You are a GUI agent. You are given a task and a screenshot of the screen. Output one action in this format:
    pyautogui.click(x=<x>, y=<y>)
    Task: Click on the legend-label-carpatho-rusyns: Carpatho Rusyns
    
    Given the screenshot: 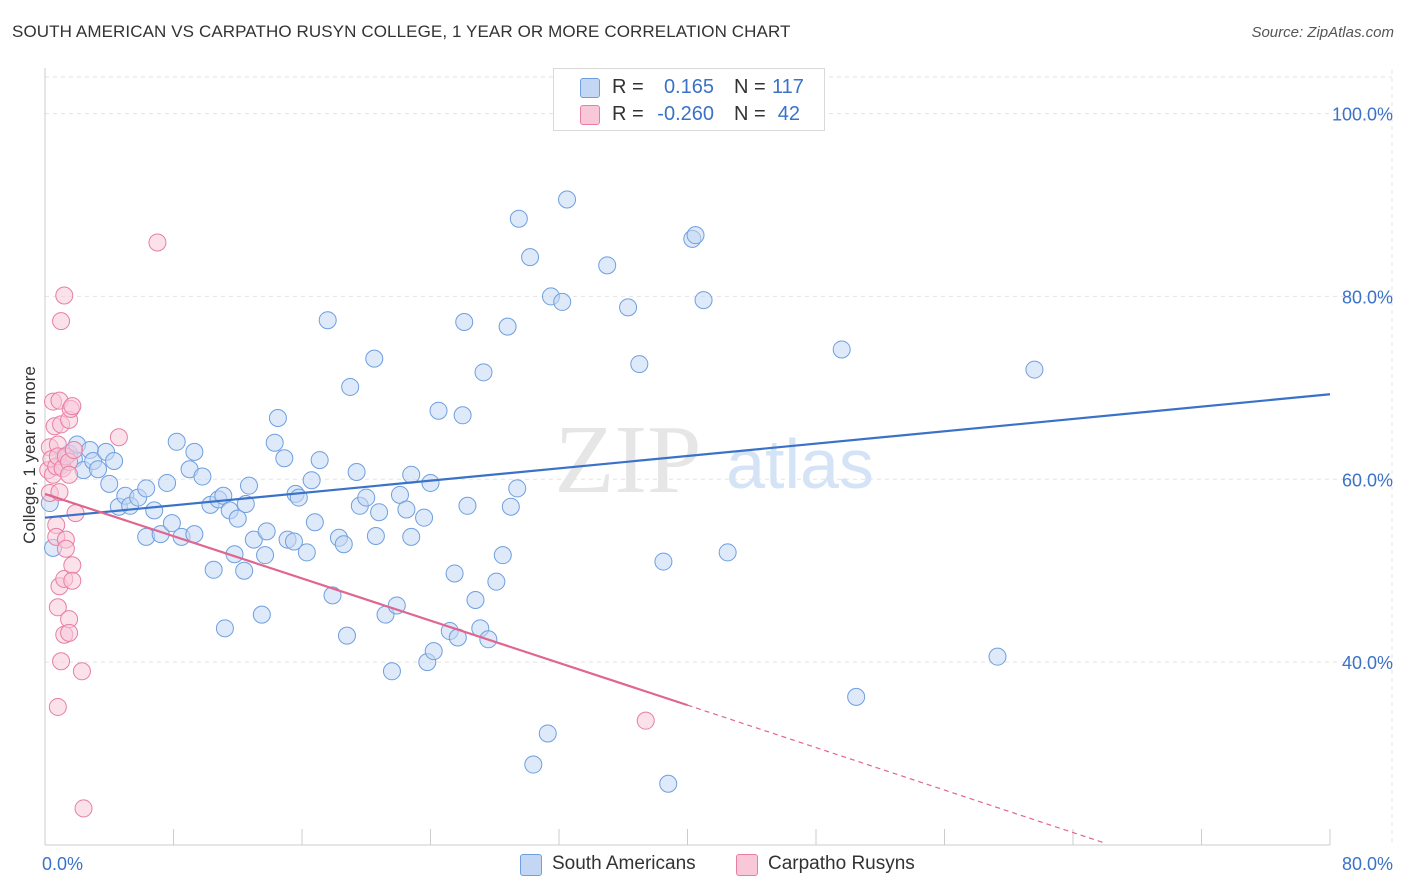 What is the action you would take?
    pyautogui.click(x=841, y=863)
    